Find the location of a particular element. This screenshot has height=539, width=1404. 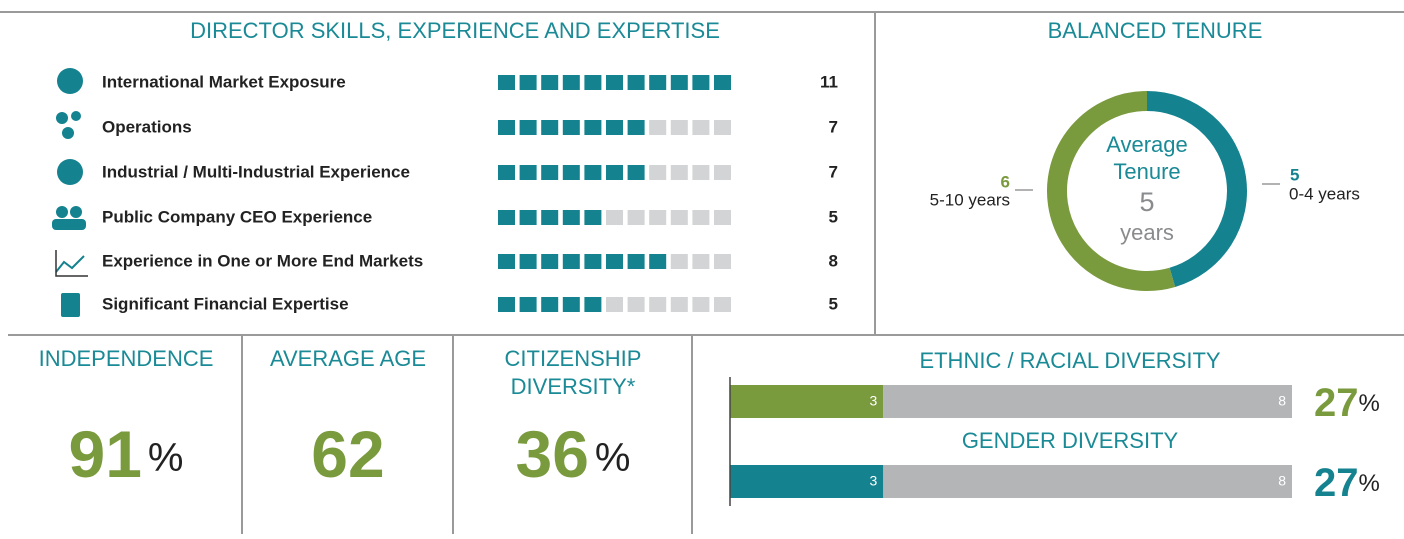

skill-label: Significant Financial Expertise is located at coordinates (225, 303).